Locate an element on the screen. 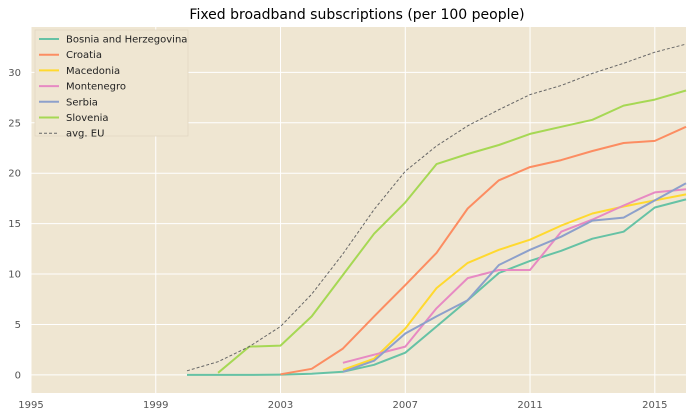 The image size is (700, 420). y-tick-label: 15 is located at coordinates (14, 224).